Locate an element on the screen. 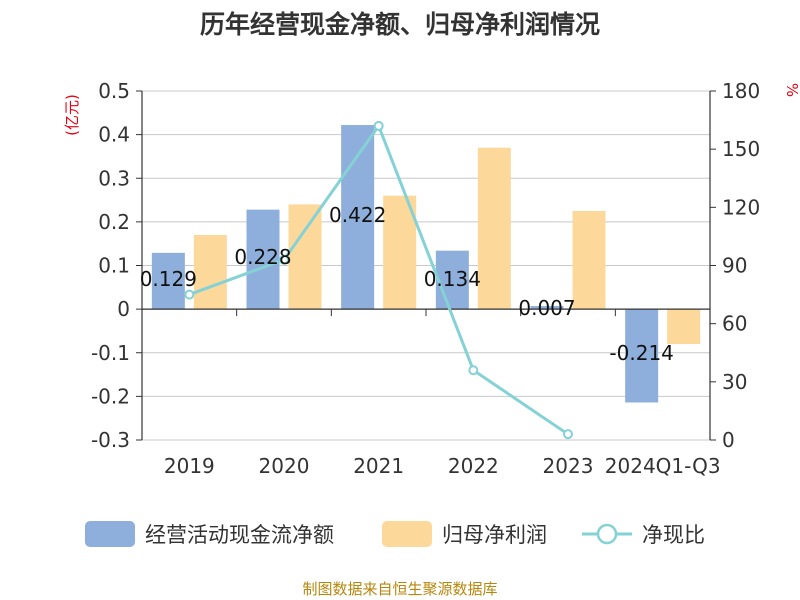  x-tick-label: 2024Q1-Q3 is located at coordinates (663, 466).